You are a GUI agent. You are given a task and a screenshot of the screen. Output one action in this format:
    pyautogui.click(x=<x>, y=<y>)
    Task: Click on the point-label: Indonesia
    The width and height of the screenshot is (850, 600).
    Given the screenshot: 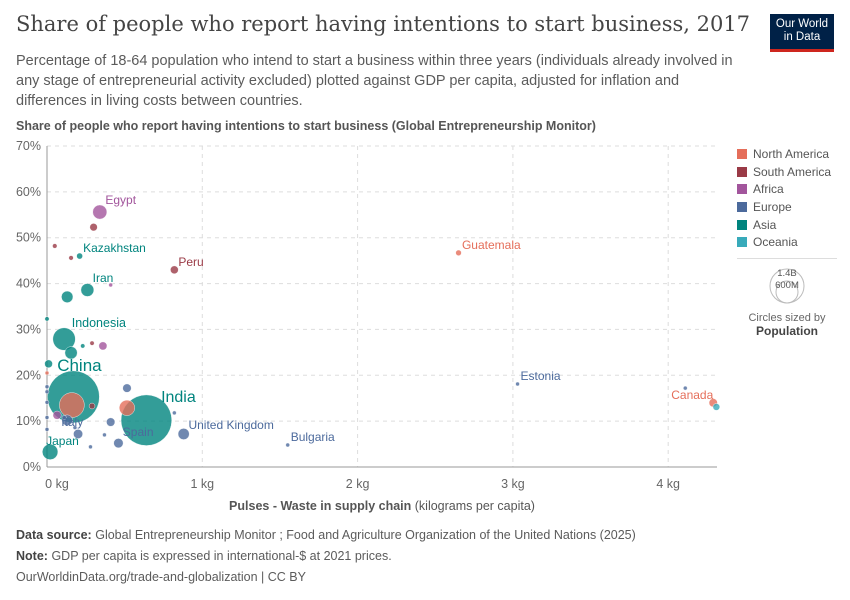 What is the action you would take?
    pyautogui.click(x=99, y=323)
    